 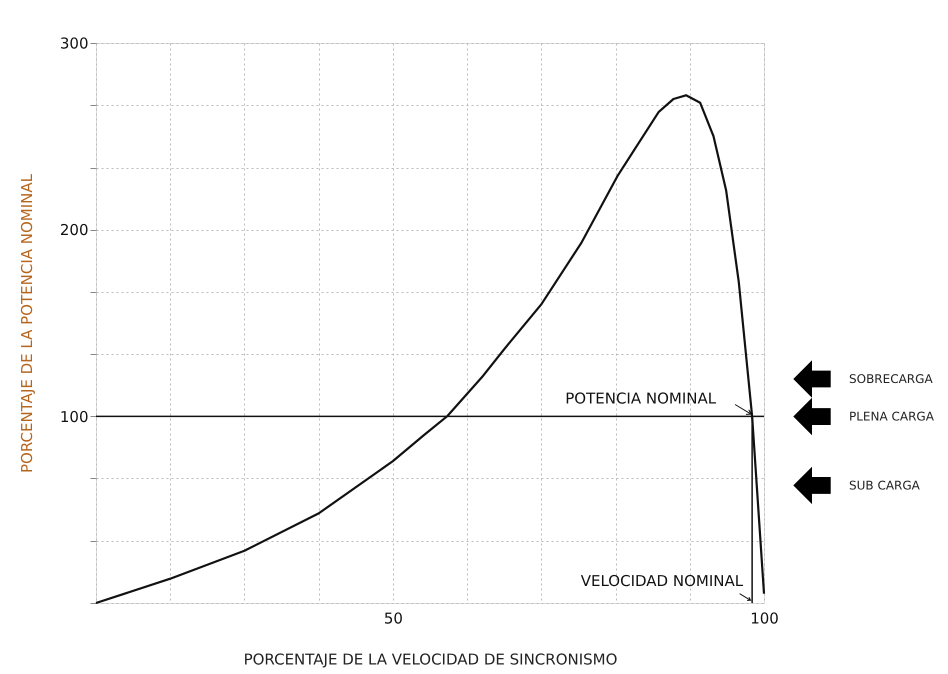 I want to click on text: SOBRECARGA, so click(x=891, y=379).